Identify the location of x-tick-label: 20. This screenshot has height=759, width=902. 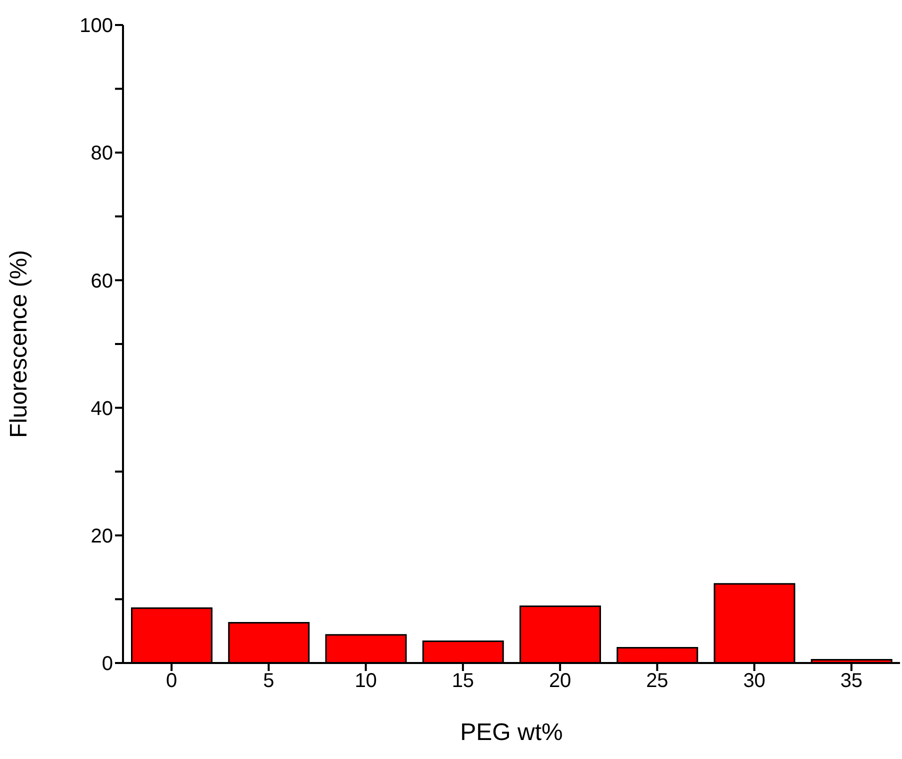
(560, 681).